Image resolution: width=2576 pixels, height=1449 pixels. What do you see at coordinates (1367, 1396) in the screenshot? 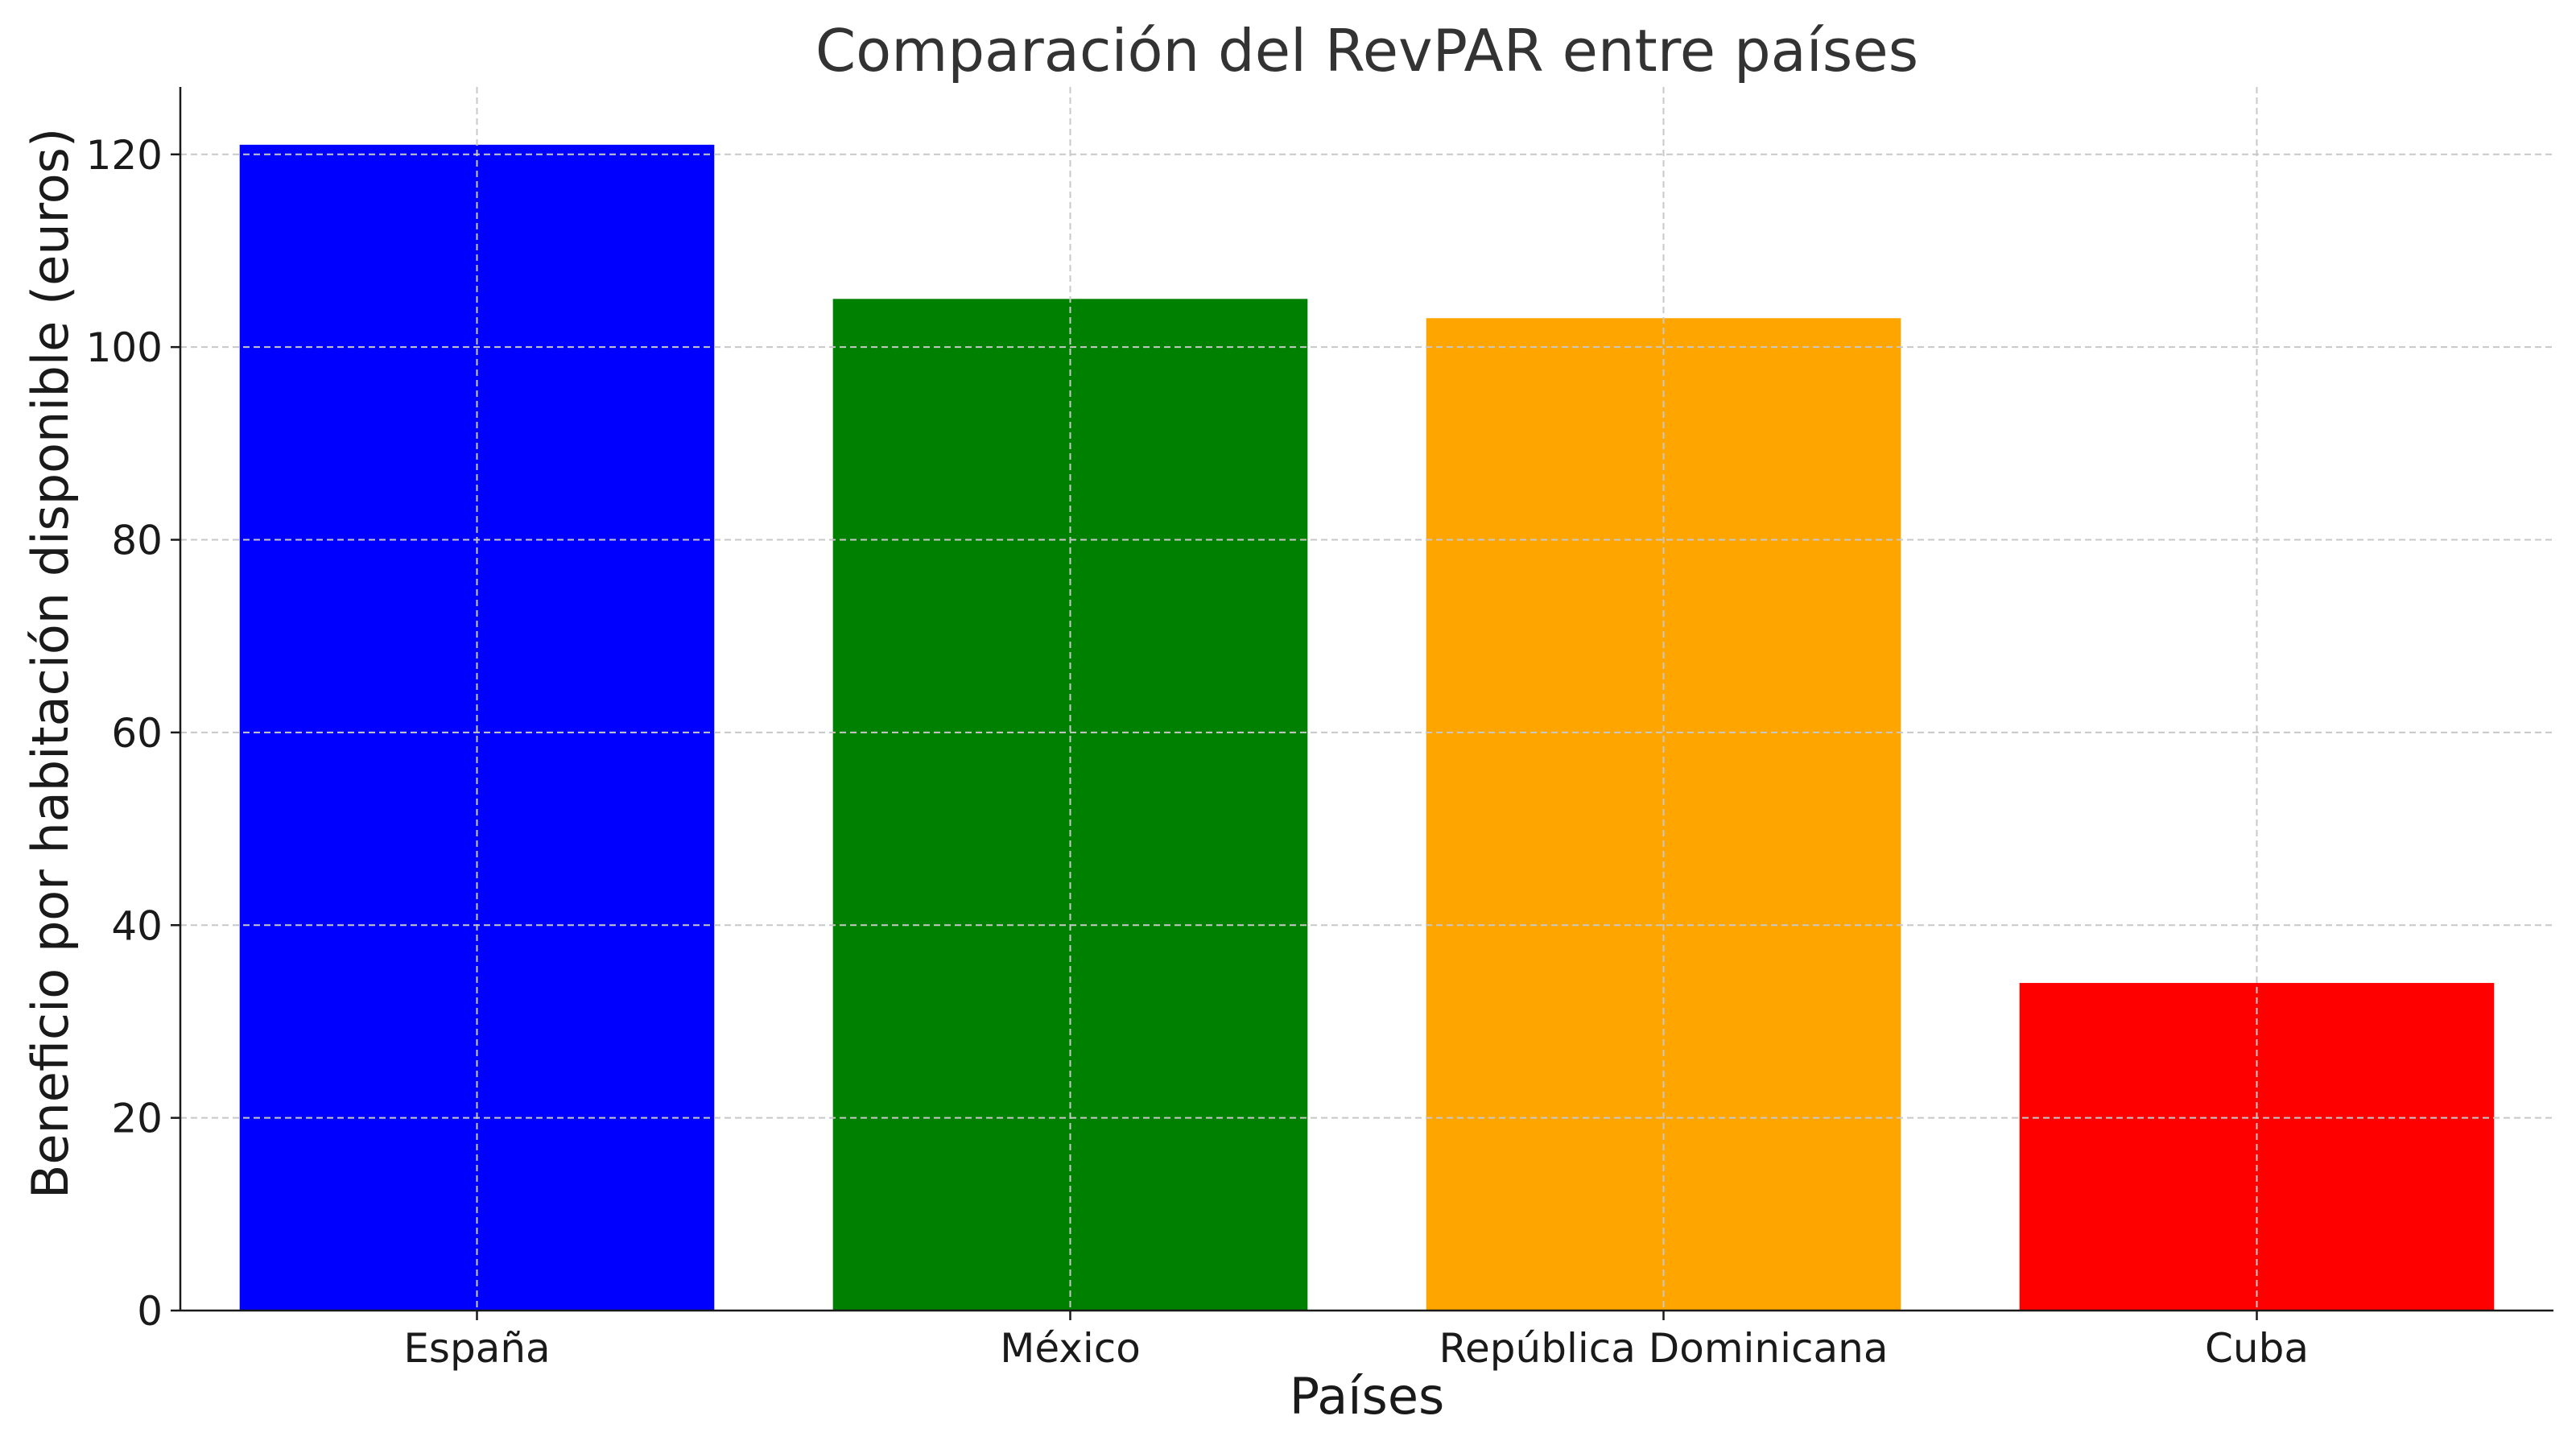
I see `x-axis-label: Países` at bounding box center [1367, 1396].